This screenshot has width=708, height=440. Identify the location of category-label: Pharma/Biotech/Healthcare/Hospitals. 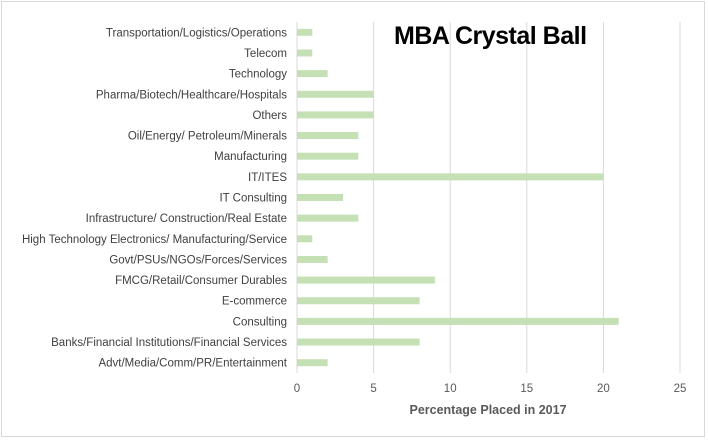
(191, 95).